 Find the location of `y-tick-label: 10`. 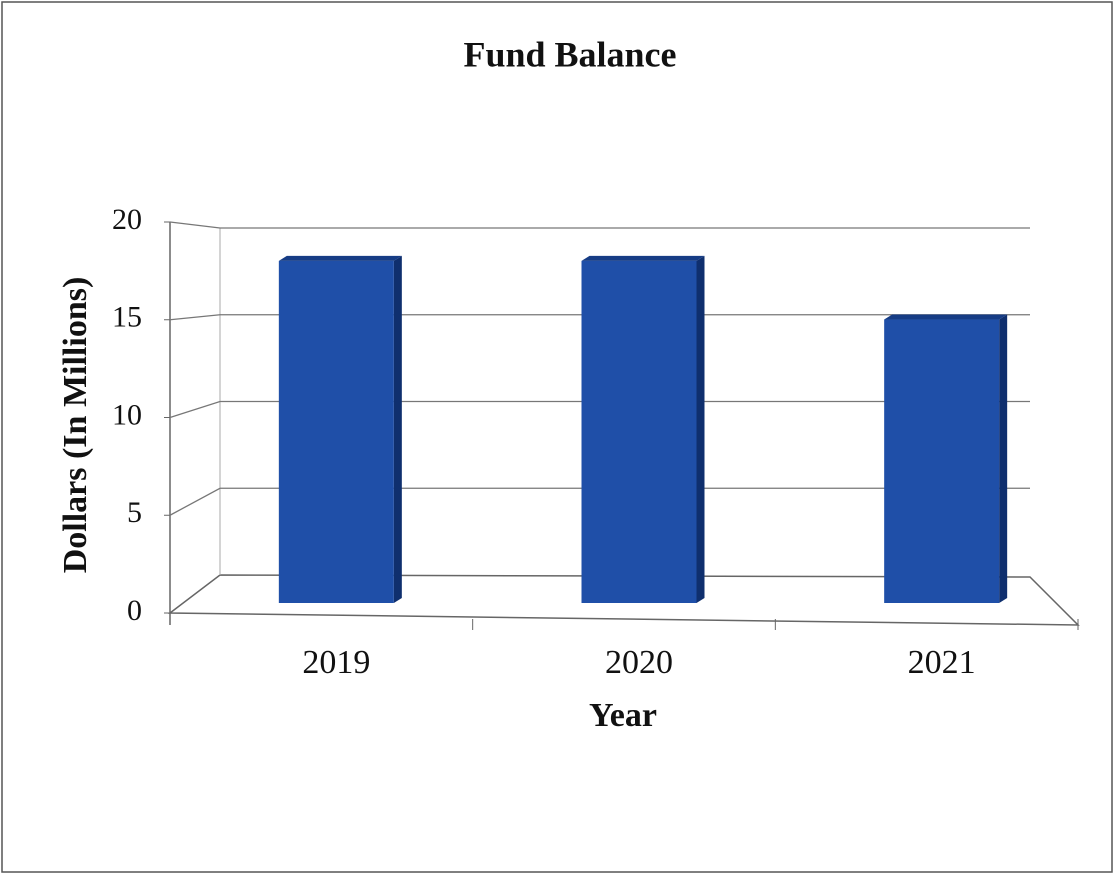

y-tick-label: 10 is located at coordinates (127, 414).